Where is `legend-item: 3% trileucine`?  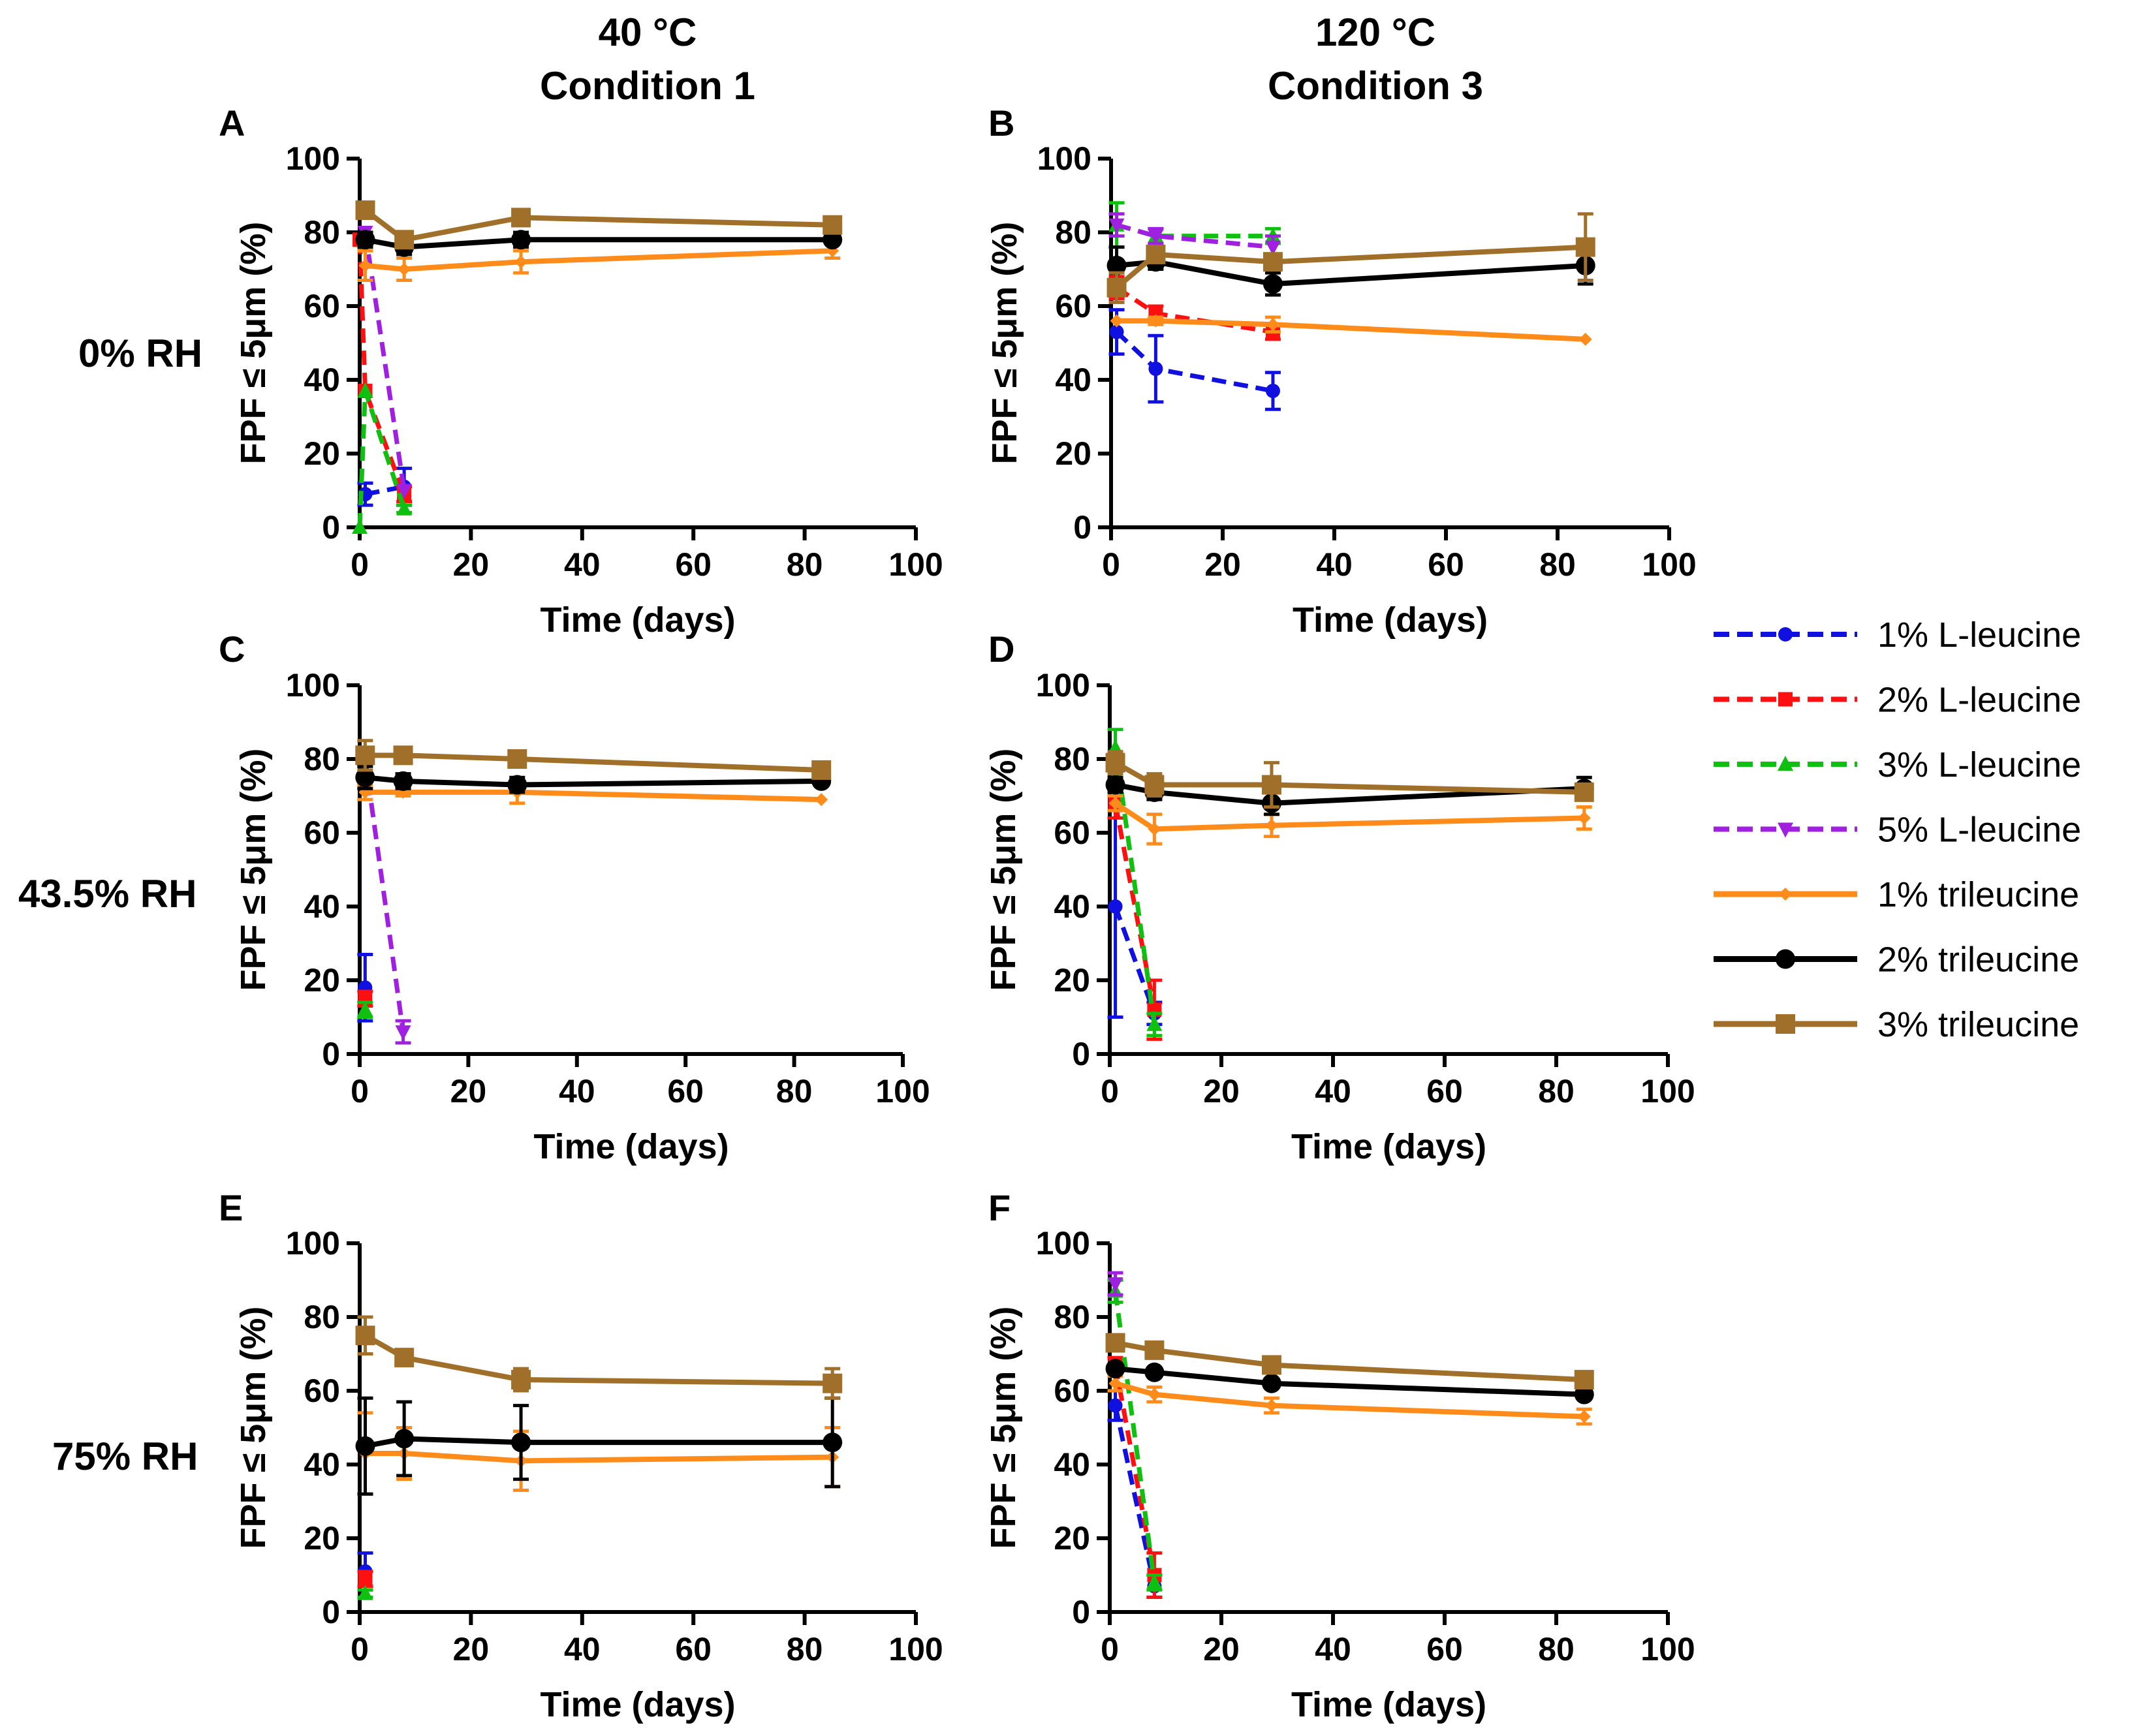 legend-item: 3% trileucine is located at coordinates (1896, 1024).